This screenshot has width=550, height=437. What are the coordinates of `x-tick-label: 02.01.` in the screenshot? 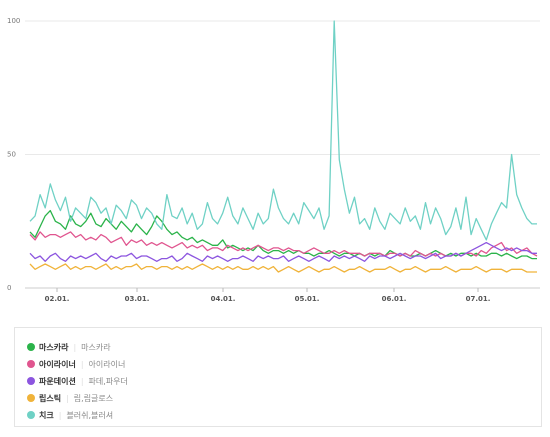 It's located at (57, 299).